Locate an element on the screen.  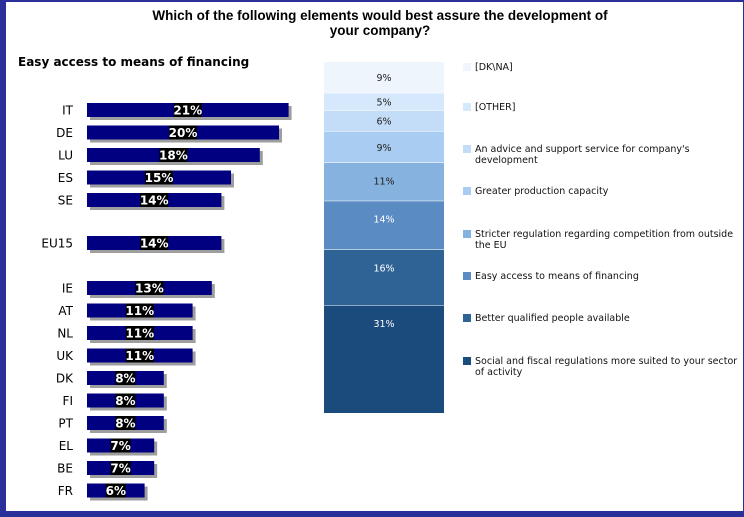
value-label-it: 21% is located at coordinates (187, 111).